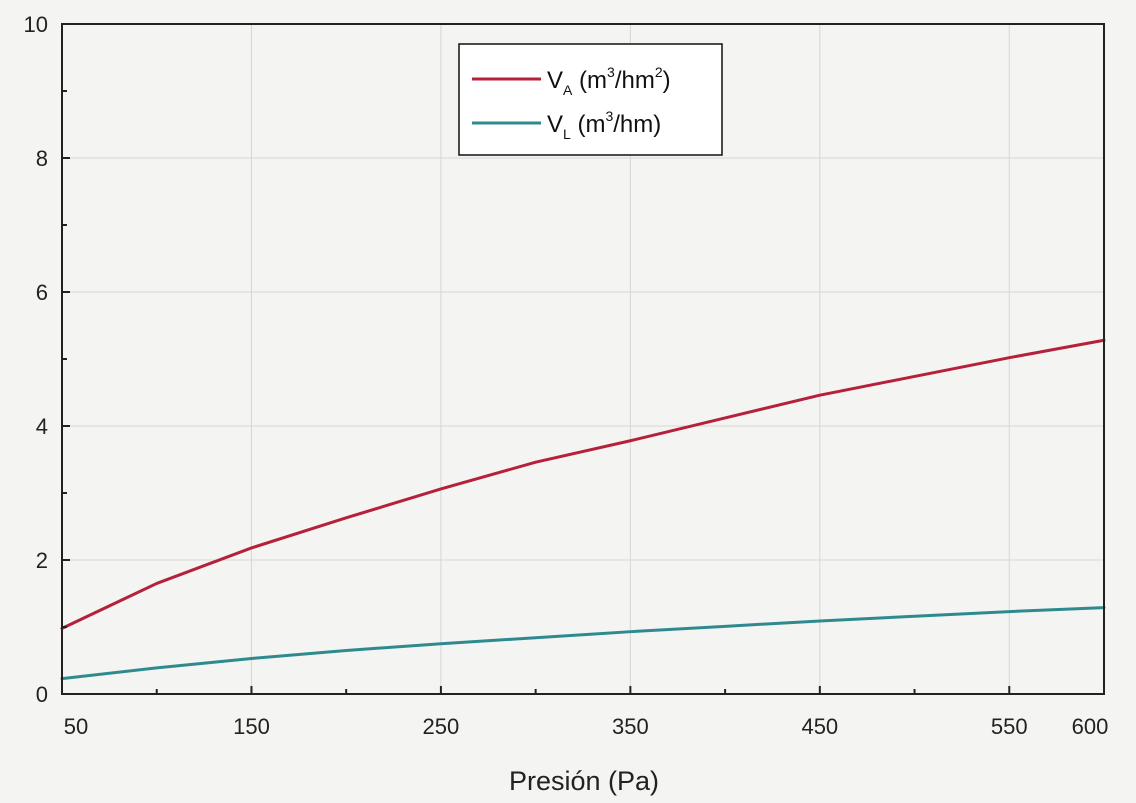 The width and height of the screenshot is (1136, 803). I want to click on series-line-vl, so click(583, 643).